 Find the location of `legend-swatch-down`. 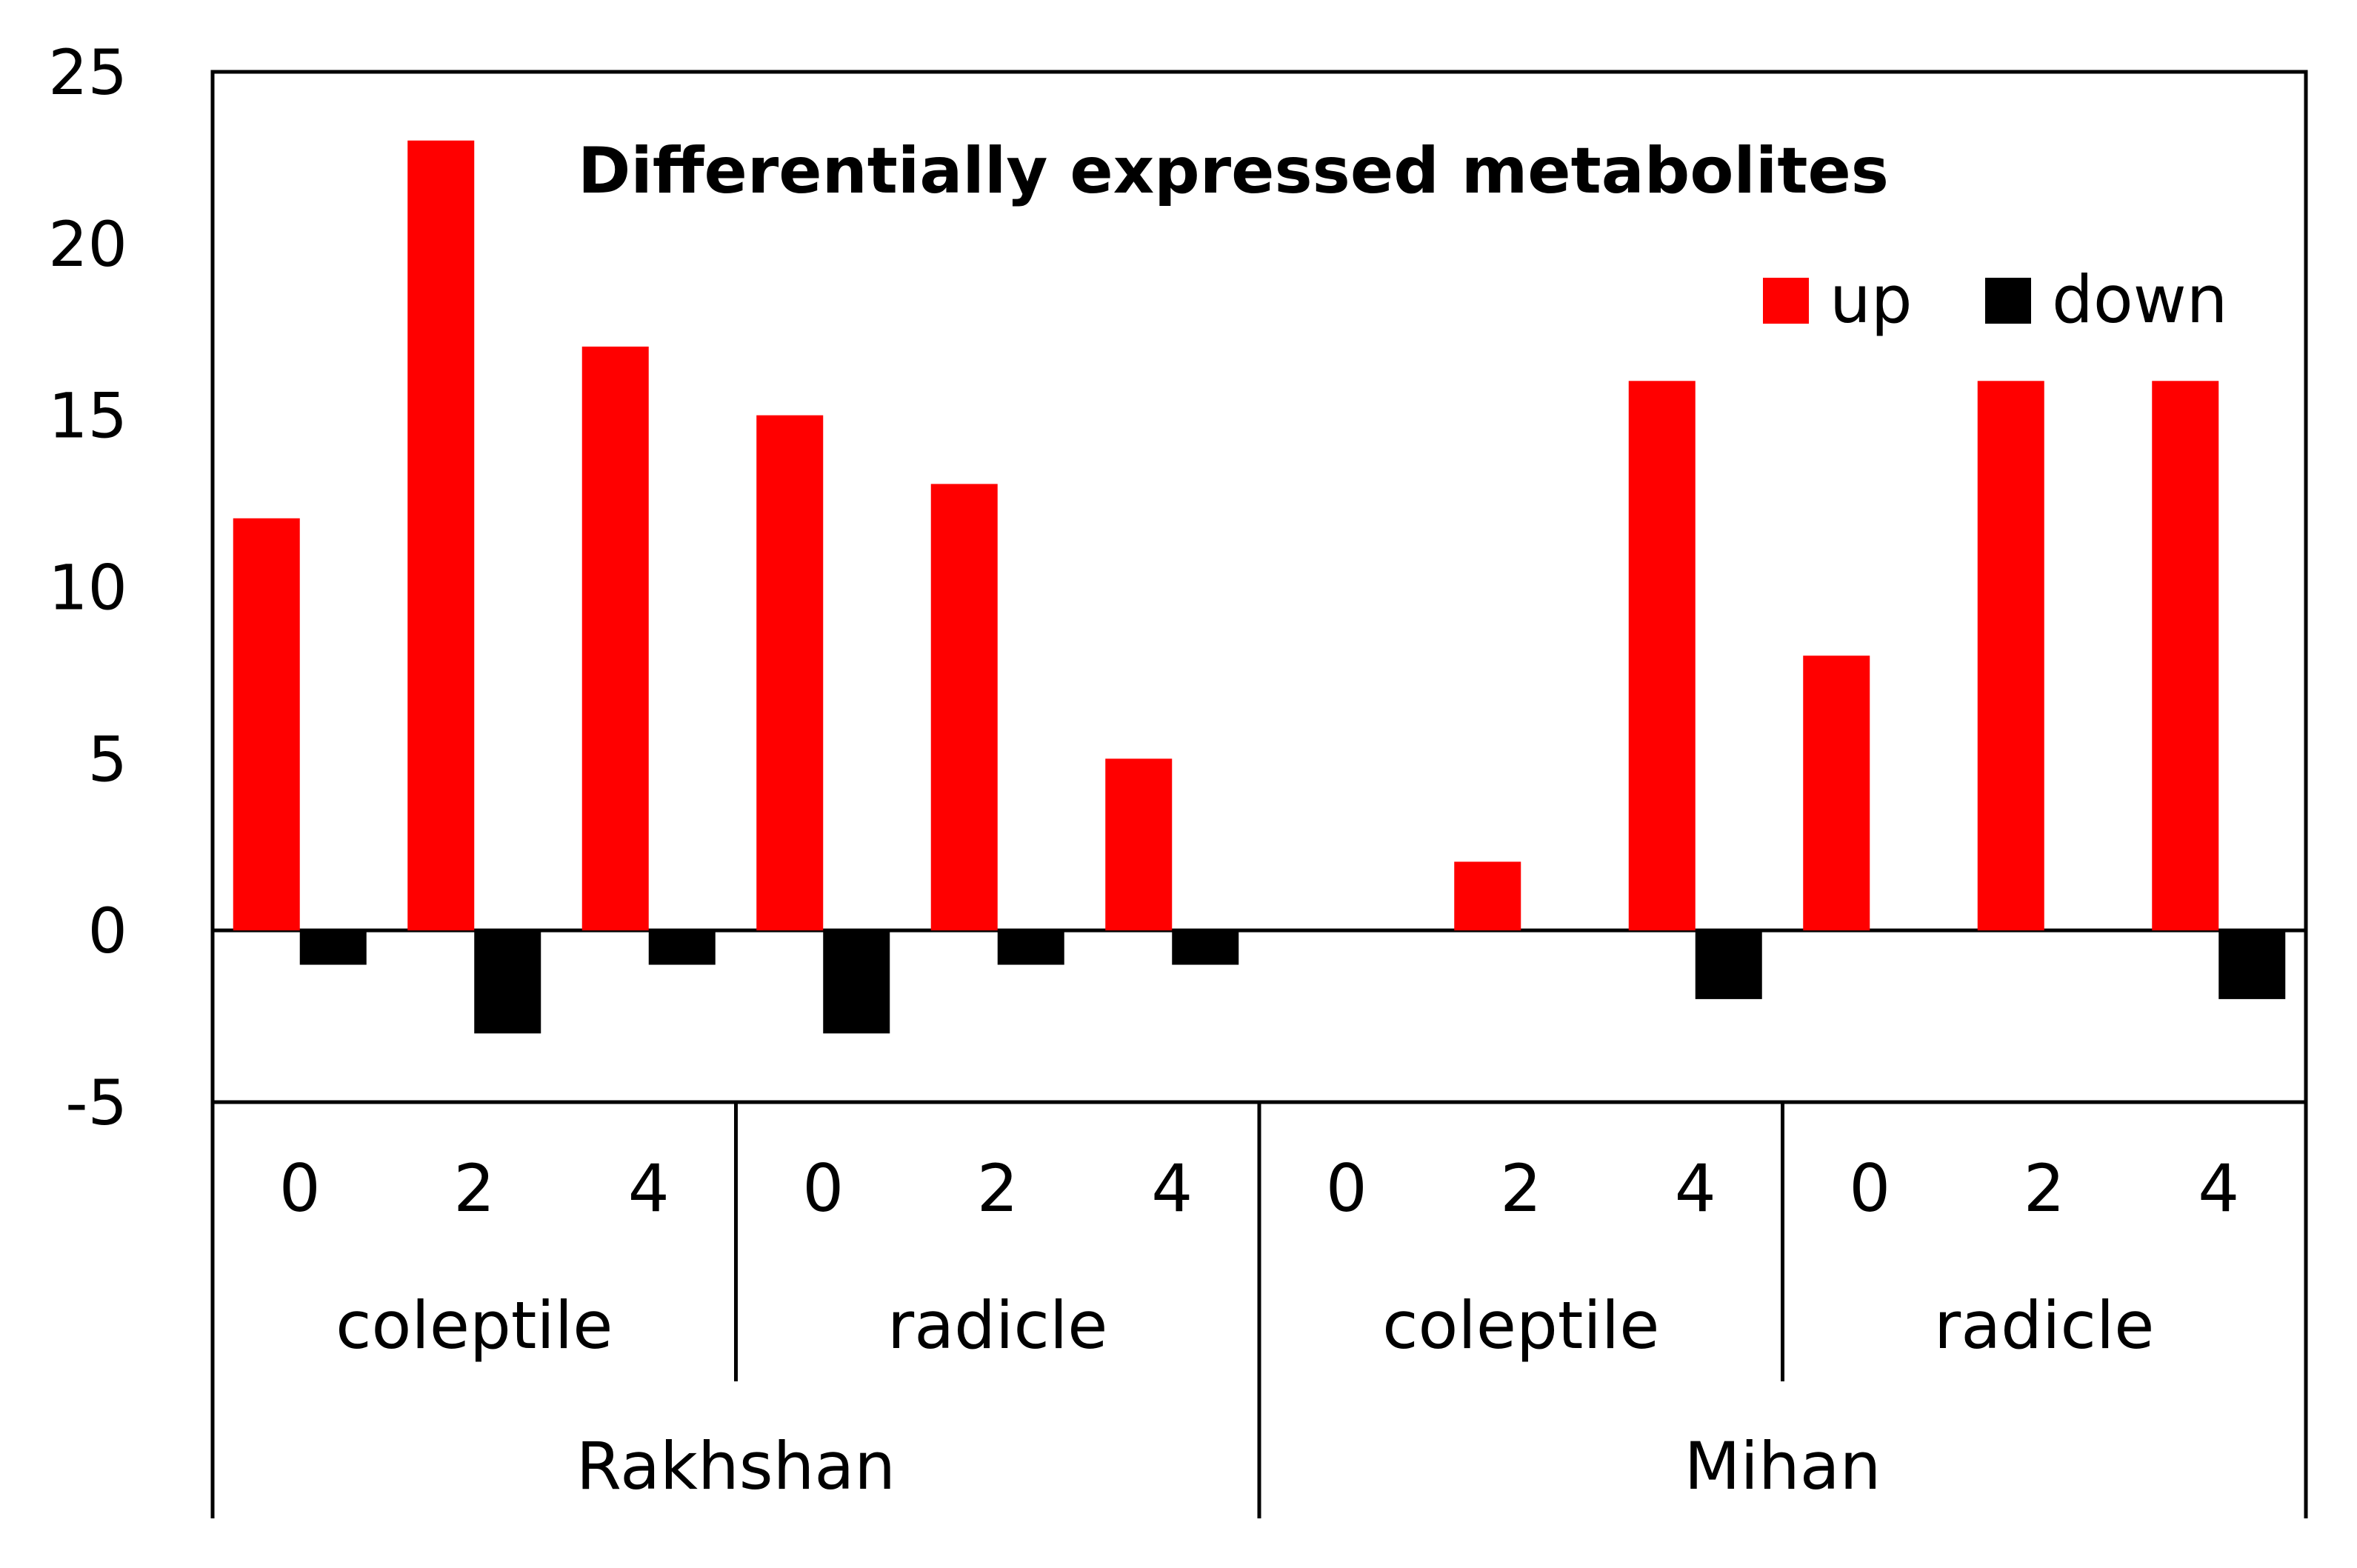

legend-swatch-down is located at coordinates (2008, 301).